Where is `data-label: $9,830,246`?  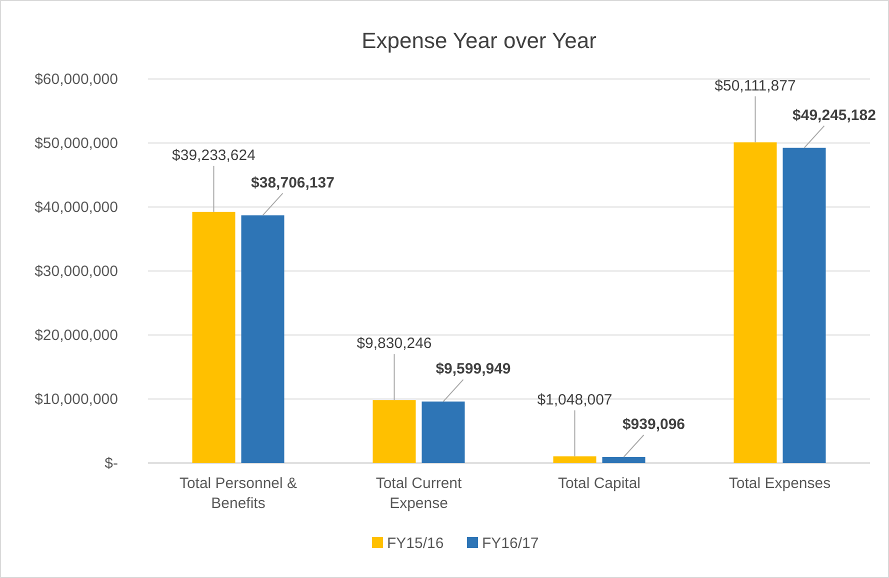
data-label: $9,830,246 is located at coordinates (394, 343).